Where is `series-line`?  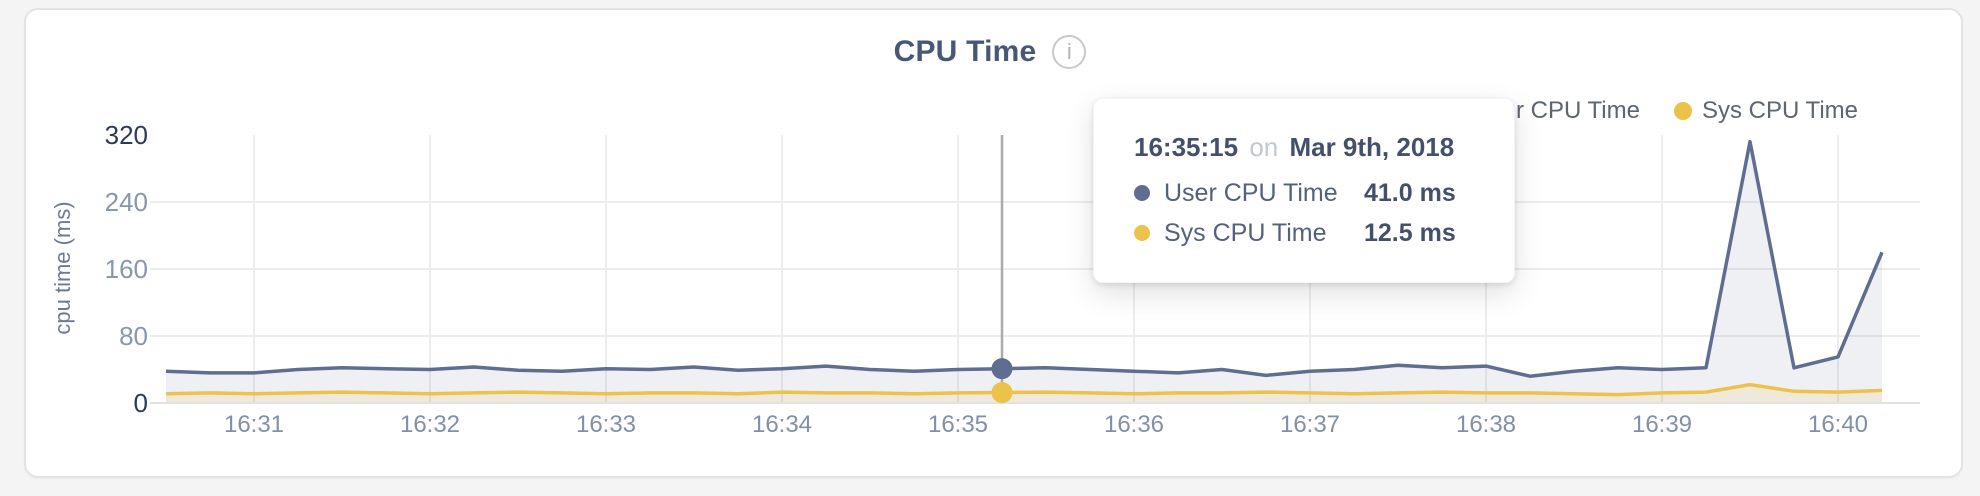
series-line is located at coordinates (1024, 389).